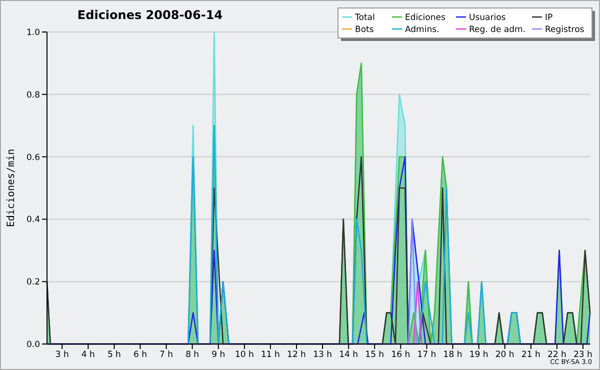 This screenshot has height=370, width=600. I want to click on legend-label: Admins., so click(422, 29).